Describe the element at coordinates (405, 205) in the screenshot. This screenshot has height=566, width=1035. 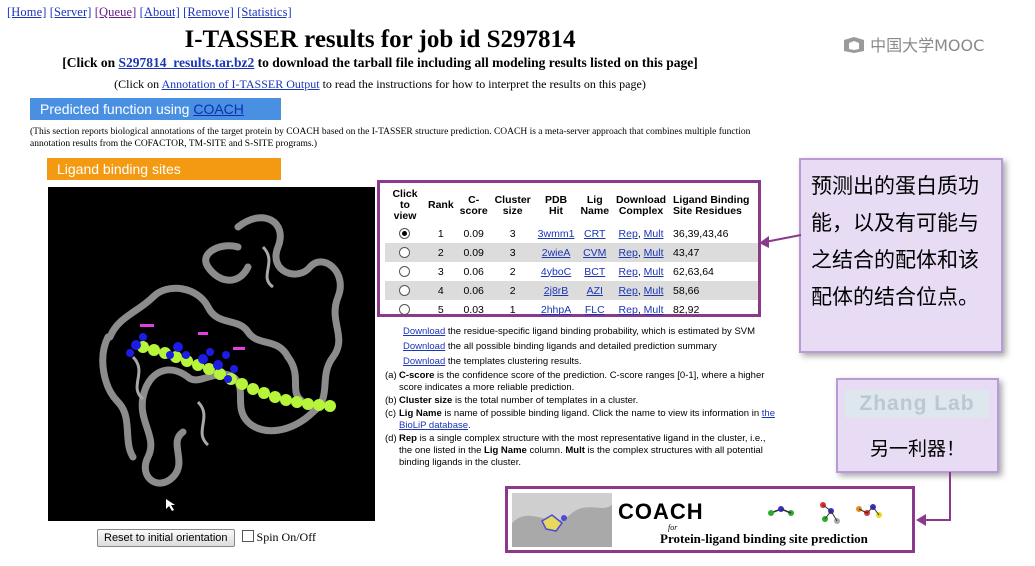
I see `col-click-to-view: Click to view` at that location.